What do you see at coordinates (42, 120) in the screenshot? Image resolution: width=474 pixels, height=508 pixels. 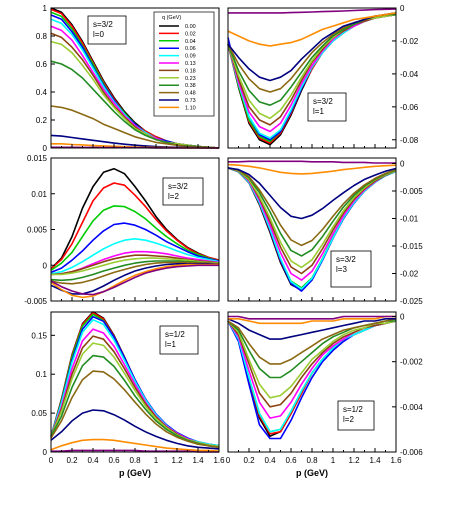 I see `y-tick-label: 0.2` at bounding box center [42, 120].